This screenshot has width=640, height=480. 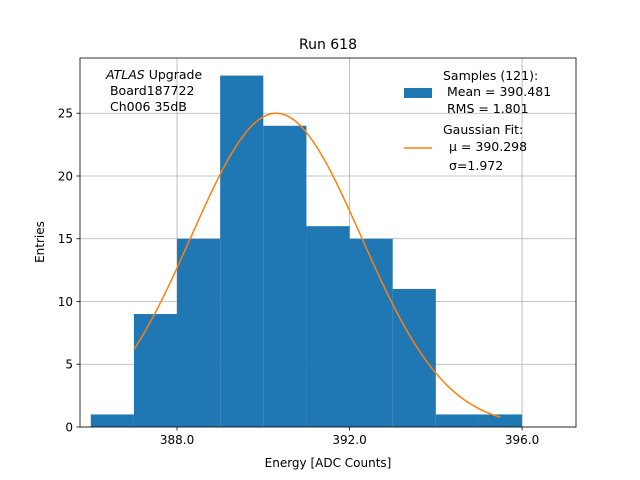 I want to click on y-tick-label: 25, so click(x=65, y=114).